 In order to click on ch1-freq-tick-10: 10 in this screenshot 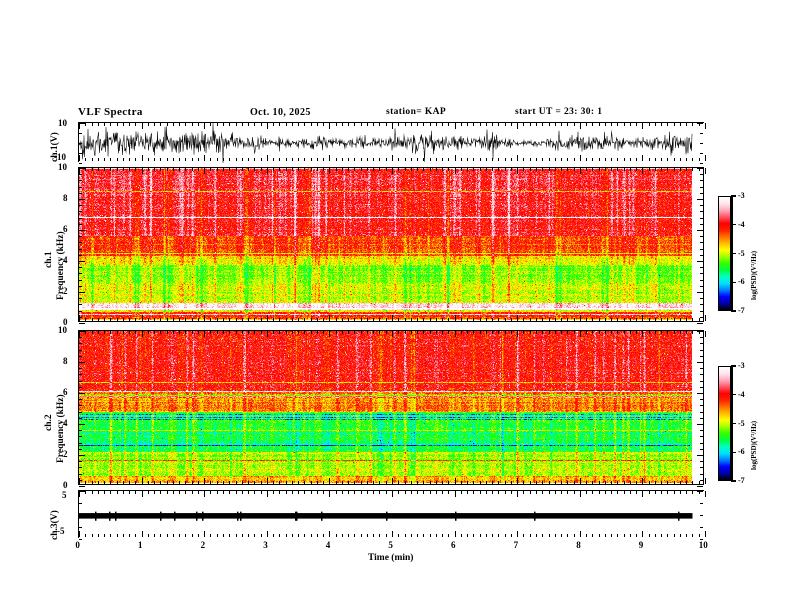, I will do `click(62, 167)`.